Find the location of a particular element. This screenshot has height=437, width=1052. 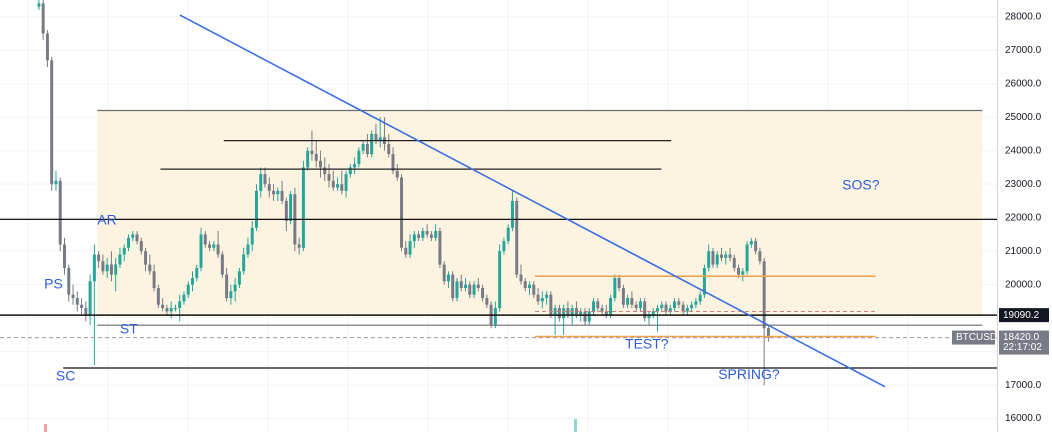

annotation-label-test: TEST? is located at coordinates (647, 344).